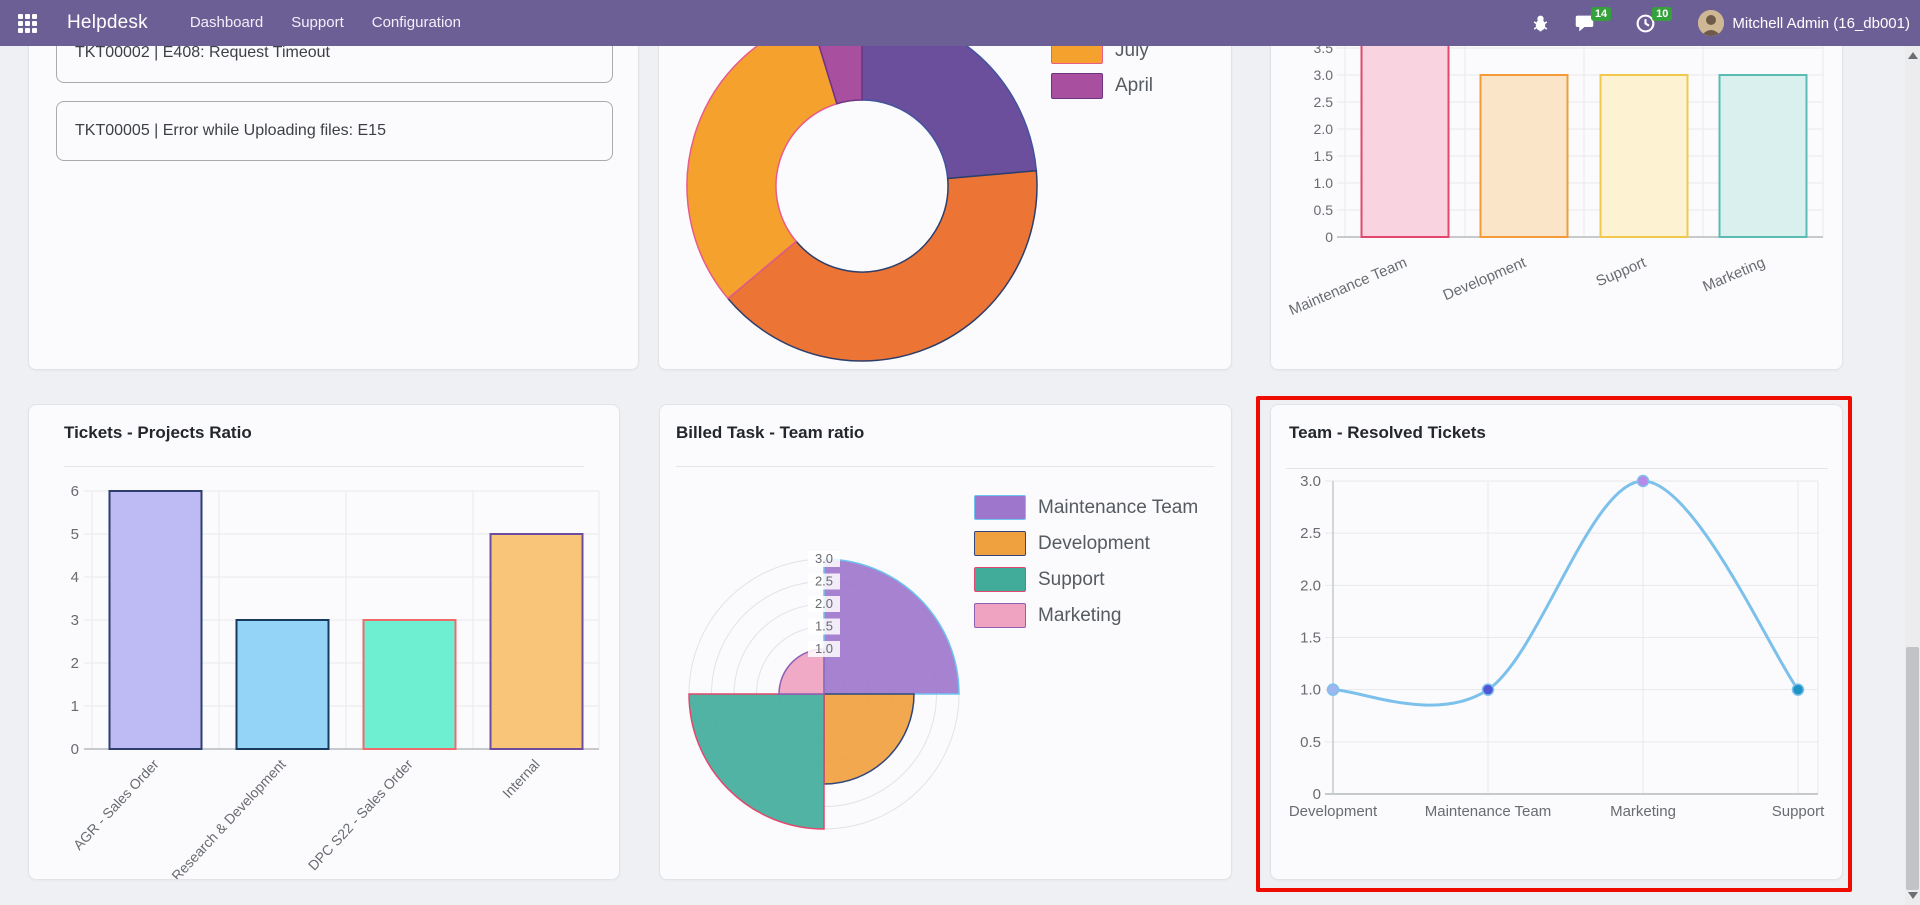 The height and width of the screenshot is (905, 1920). What do you see at coordinates (226, 22) in the screenshot?
I see `menu-dashboard: Dashboard` at bounding box center [226, 22].